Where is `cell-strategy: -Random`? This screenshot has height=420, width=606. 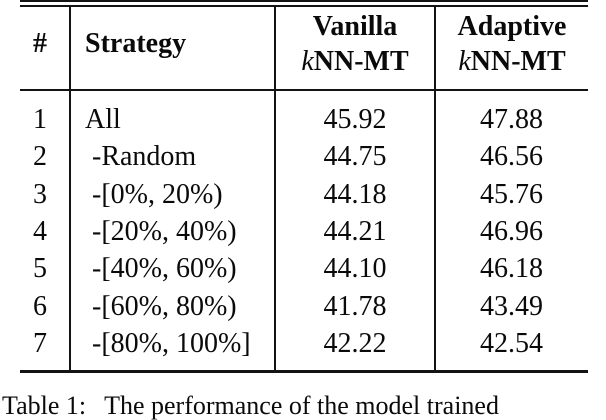
cell-strategy: -Random is located at coordinates (141, 157).